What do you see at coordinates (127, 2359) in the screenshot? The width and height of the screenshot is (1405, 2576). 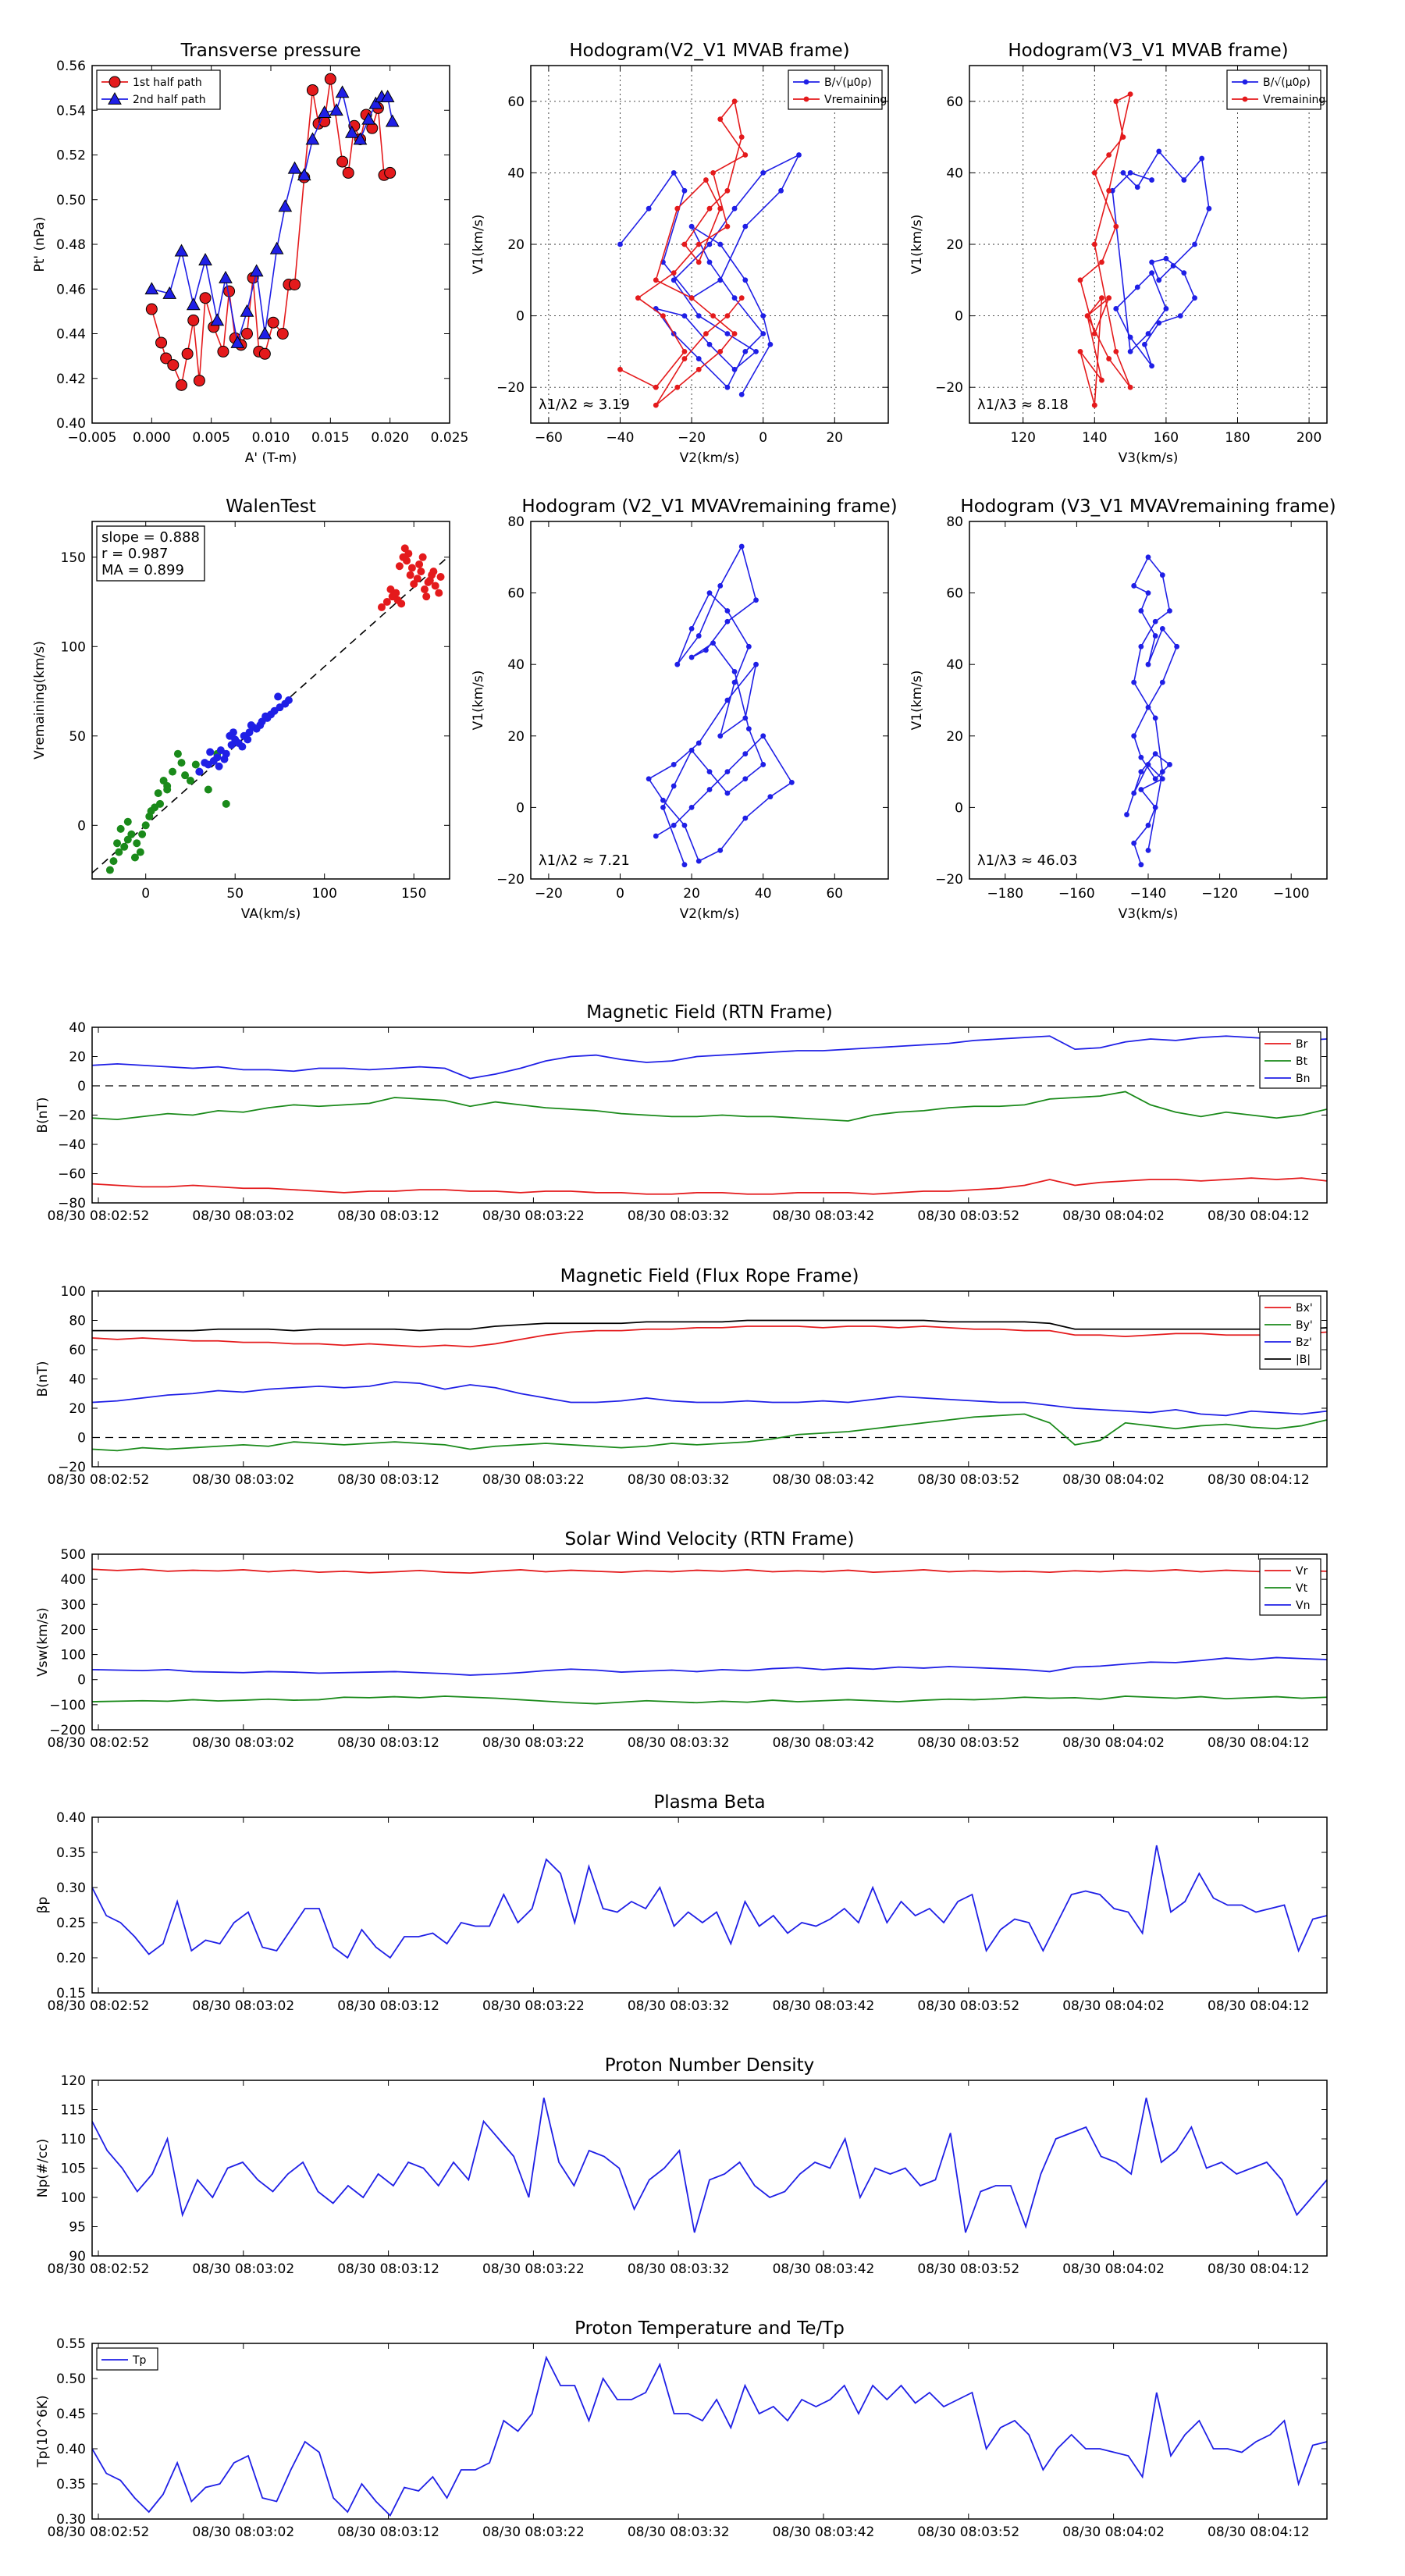 I see `legend: Tp` at bounding box center [127, 2359].